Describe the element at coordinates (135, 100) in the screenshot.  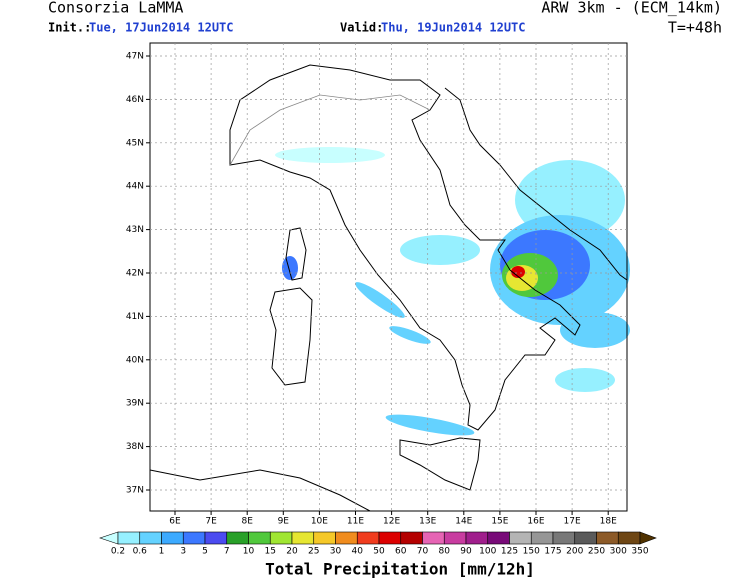
I see `lat-label: 46N` at that location.